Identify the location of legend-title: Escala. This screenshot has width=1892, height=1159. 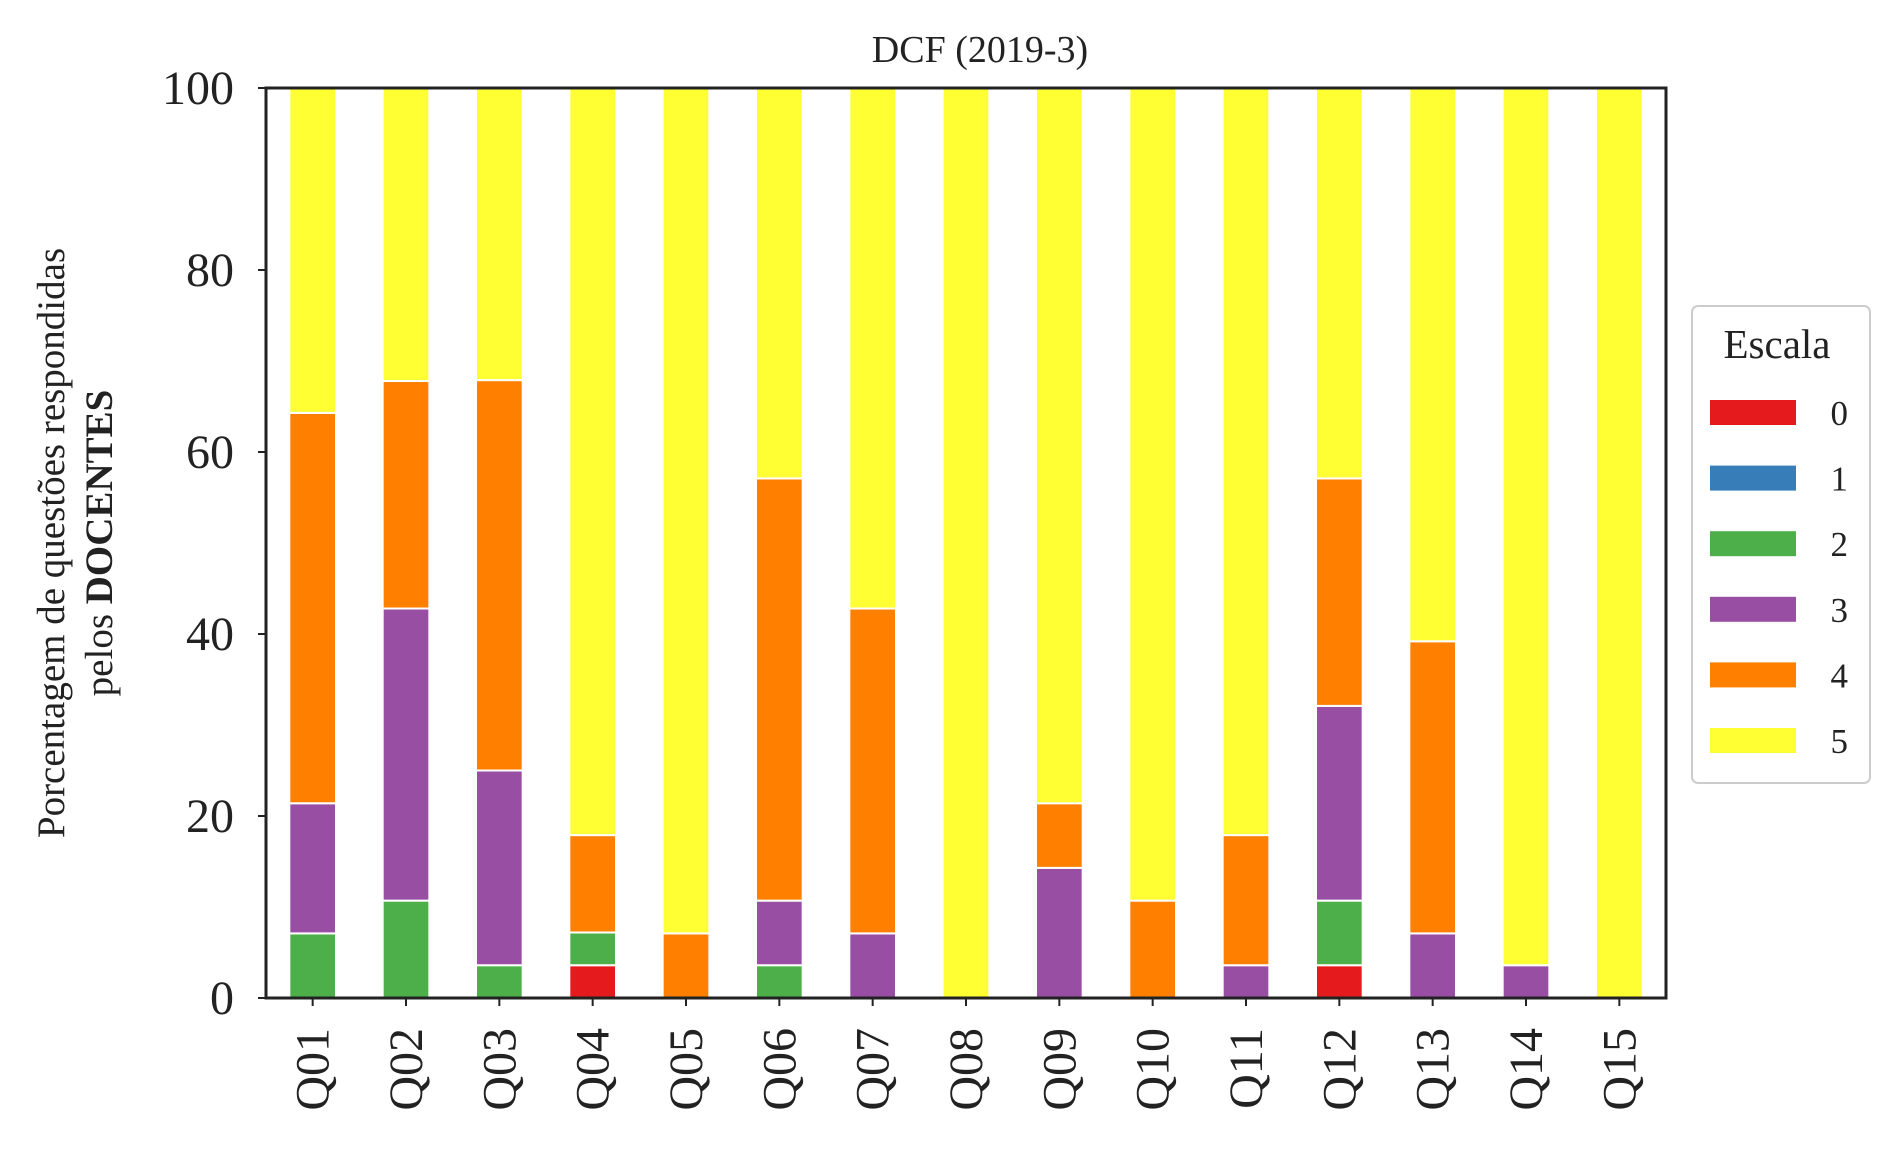
(1777, 344).